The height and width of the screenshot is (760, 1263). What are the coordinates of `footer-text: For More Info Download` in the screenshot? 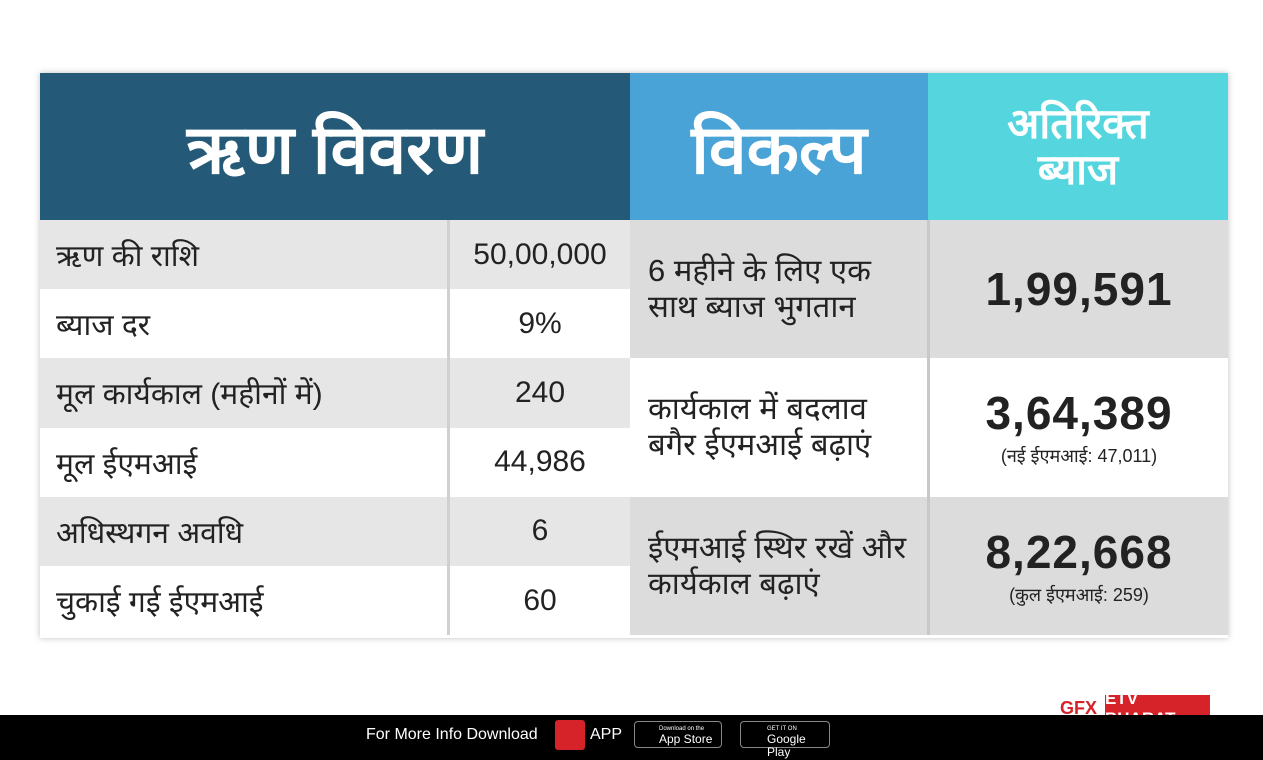 It's located at (452, 734).